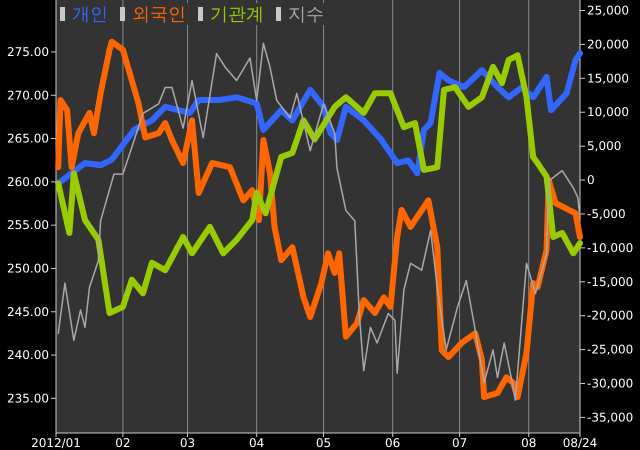 This screenshot has width=640, height=450. What do you see at coordinates (610, 349) in the screenshot?
I see `y2-tick-label: -25,000` at bounding box center [610, 349].